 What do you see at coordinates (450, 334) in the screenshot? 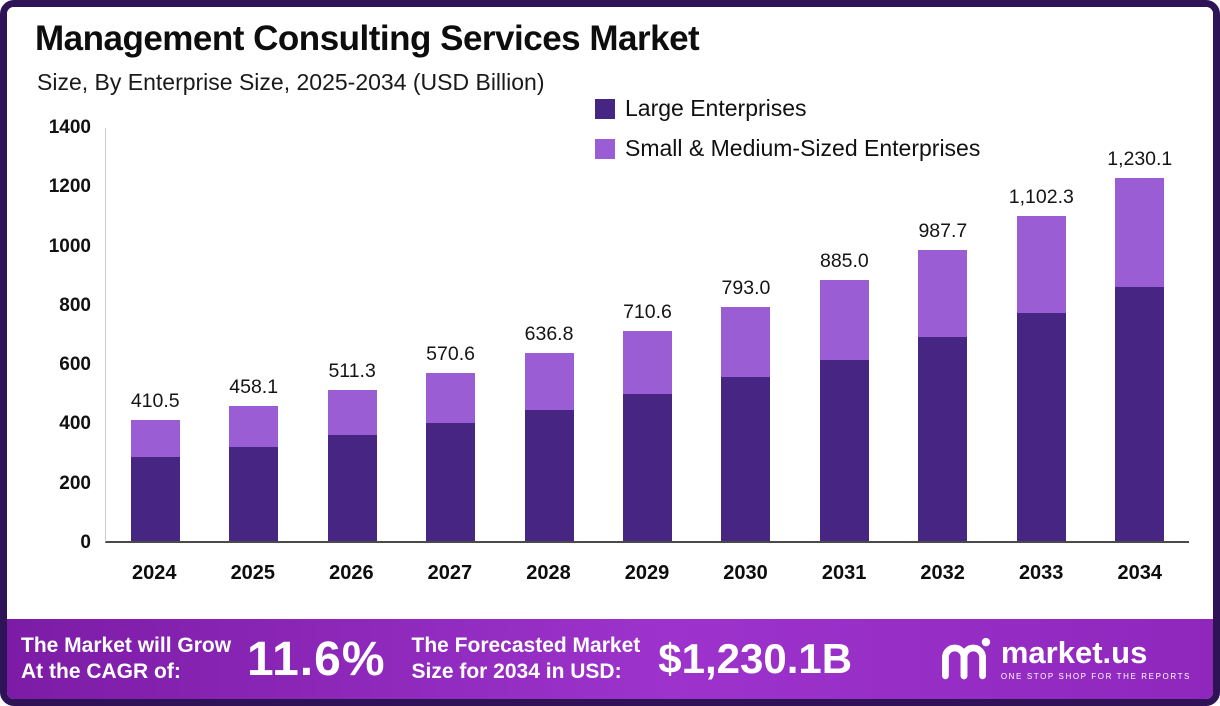
I see `bar-column: 570.6` at bounding box center [450, 334].